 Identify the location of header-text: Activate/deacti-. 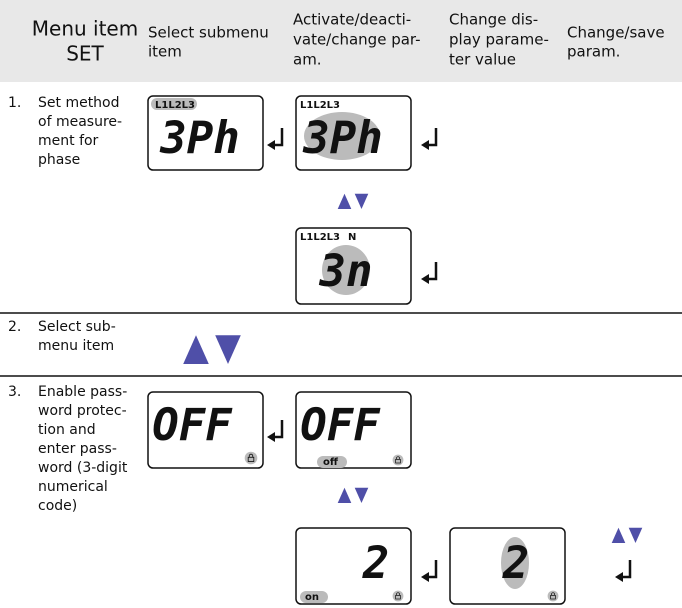
(352, 20).